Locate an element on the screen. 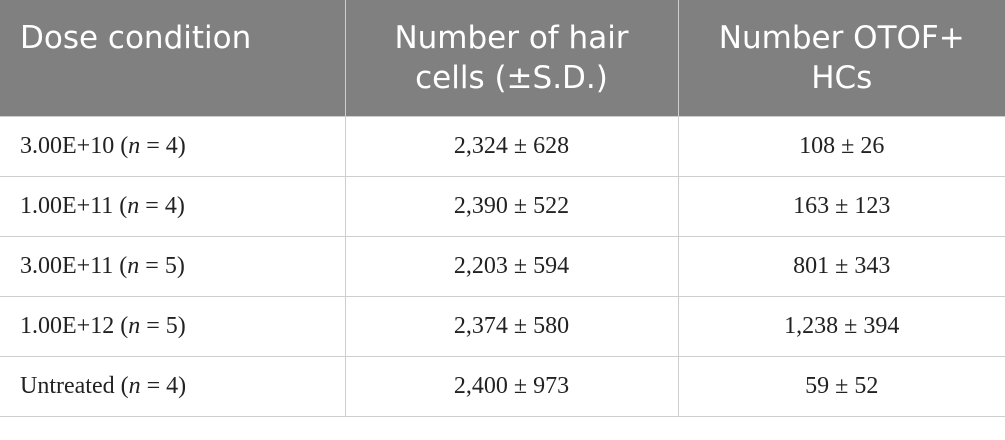 The height and width of the screenshot is (440, 1005). table-cell: 801 ± 343 is located at coordinates (841, 266).